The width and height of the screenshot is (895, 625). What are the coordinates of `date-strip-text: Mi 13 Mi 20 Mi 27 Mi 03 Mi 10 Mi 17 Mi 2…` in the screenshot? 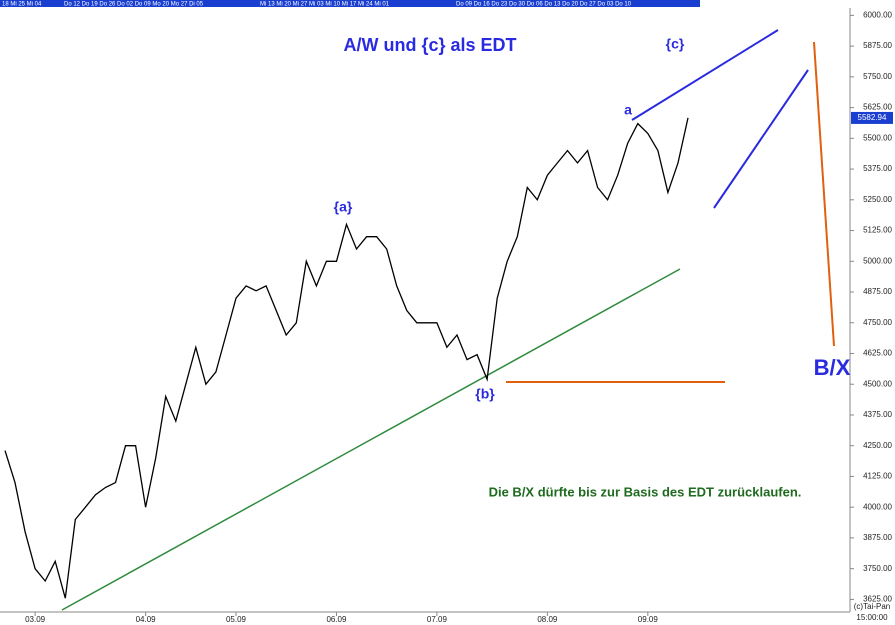 It's located at (325, 5).